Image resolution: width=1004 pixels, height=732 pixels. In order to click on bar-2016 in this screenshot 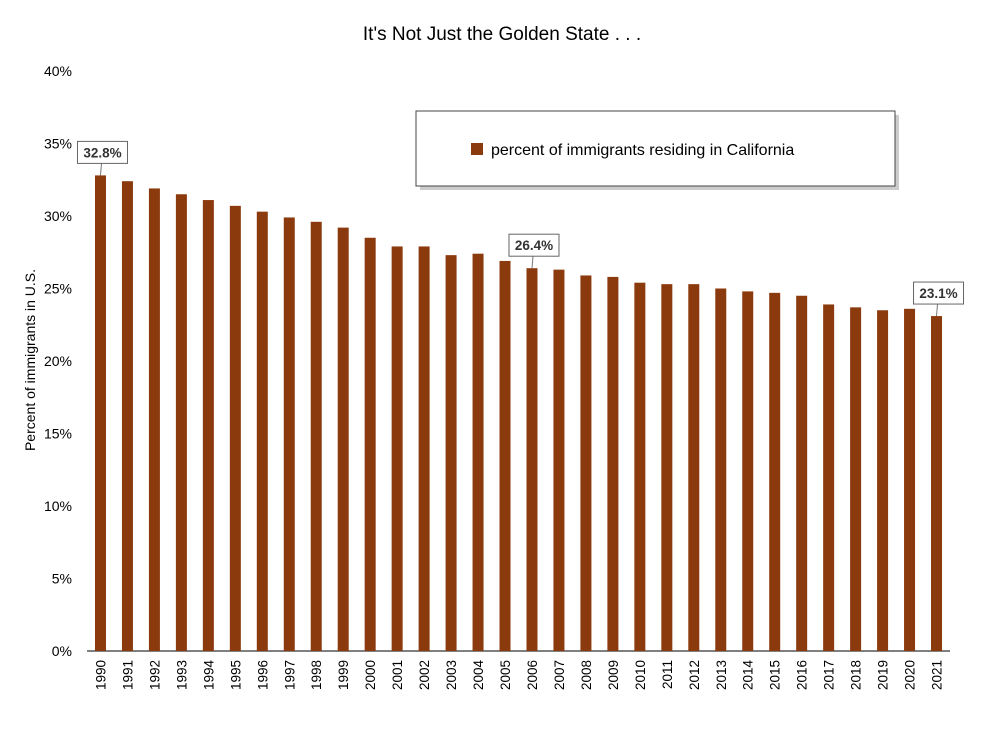, I will do `click(802, 473)`.